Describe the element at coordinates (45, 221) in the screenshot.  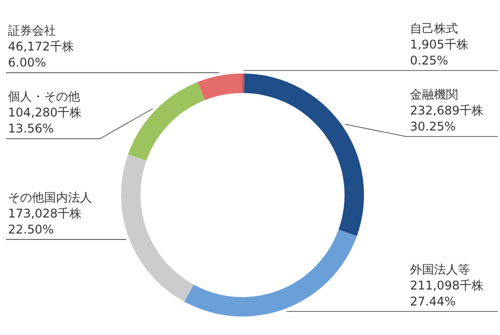
I see `data-label: 173,028千株 22.50%` at that location.